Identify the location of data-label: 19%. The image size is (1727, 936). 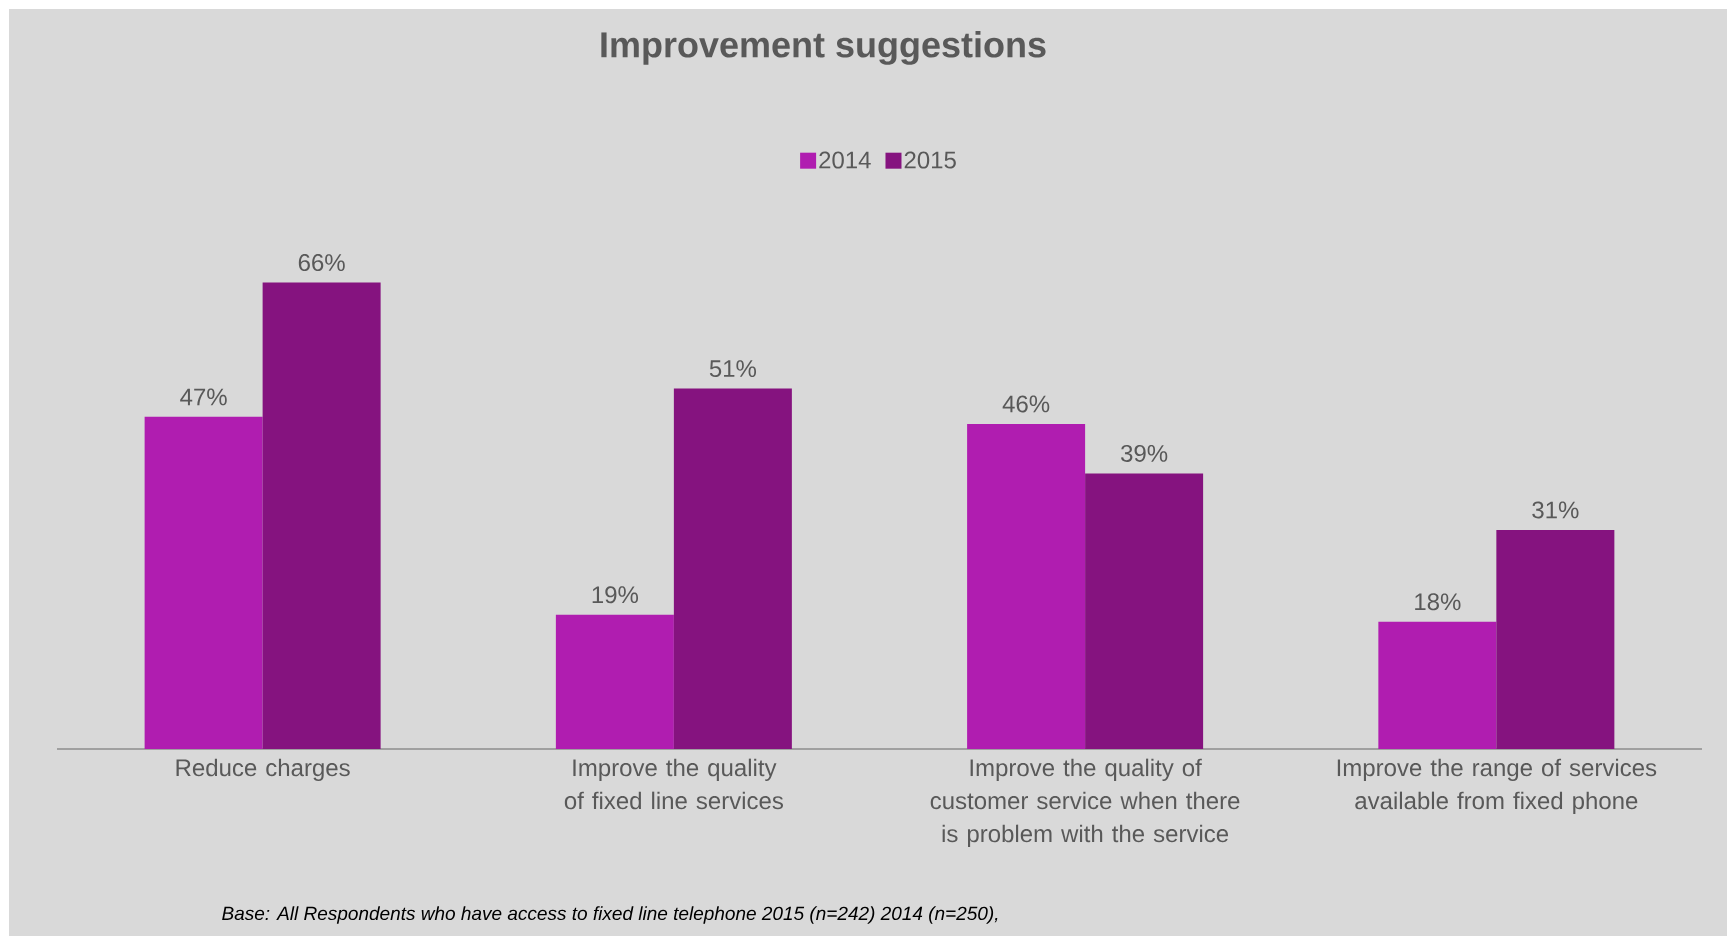
(615, 595).